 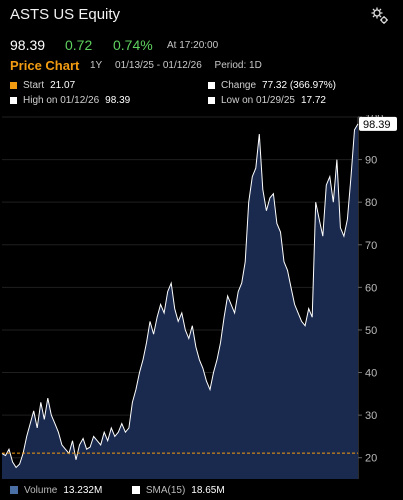 I want to click on sma-legend-icon, so click(x=135, y=490).